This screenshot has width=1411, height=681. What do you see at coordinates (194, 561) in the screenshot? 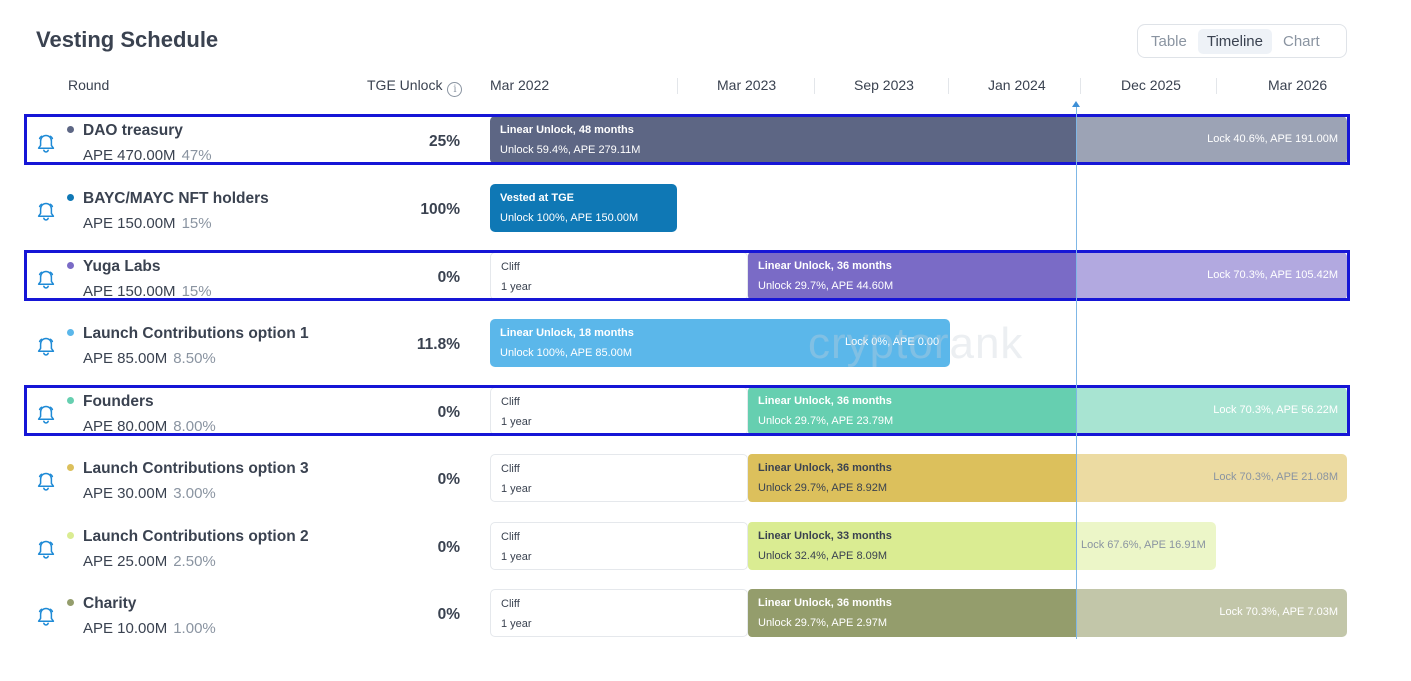
I see `round-share-percent: 2.50%` at bounding box center [194, 561].